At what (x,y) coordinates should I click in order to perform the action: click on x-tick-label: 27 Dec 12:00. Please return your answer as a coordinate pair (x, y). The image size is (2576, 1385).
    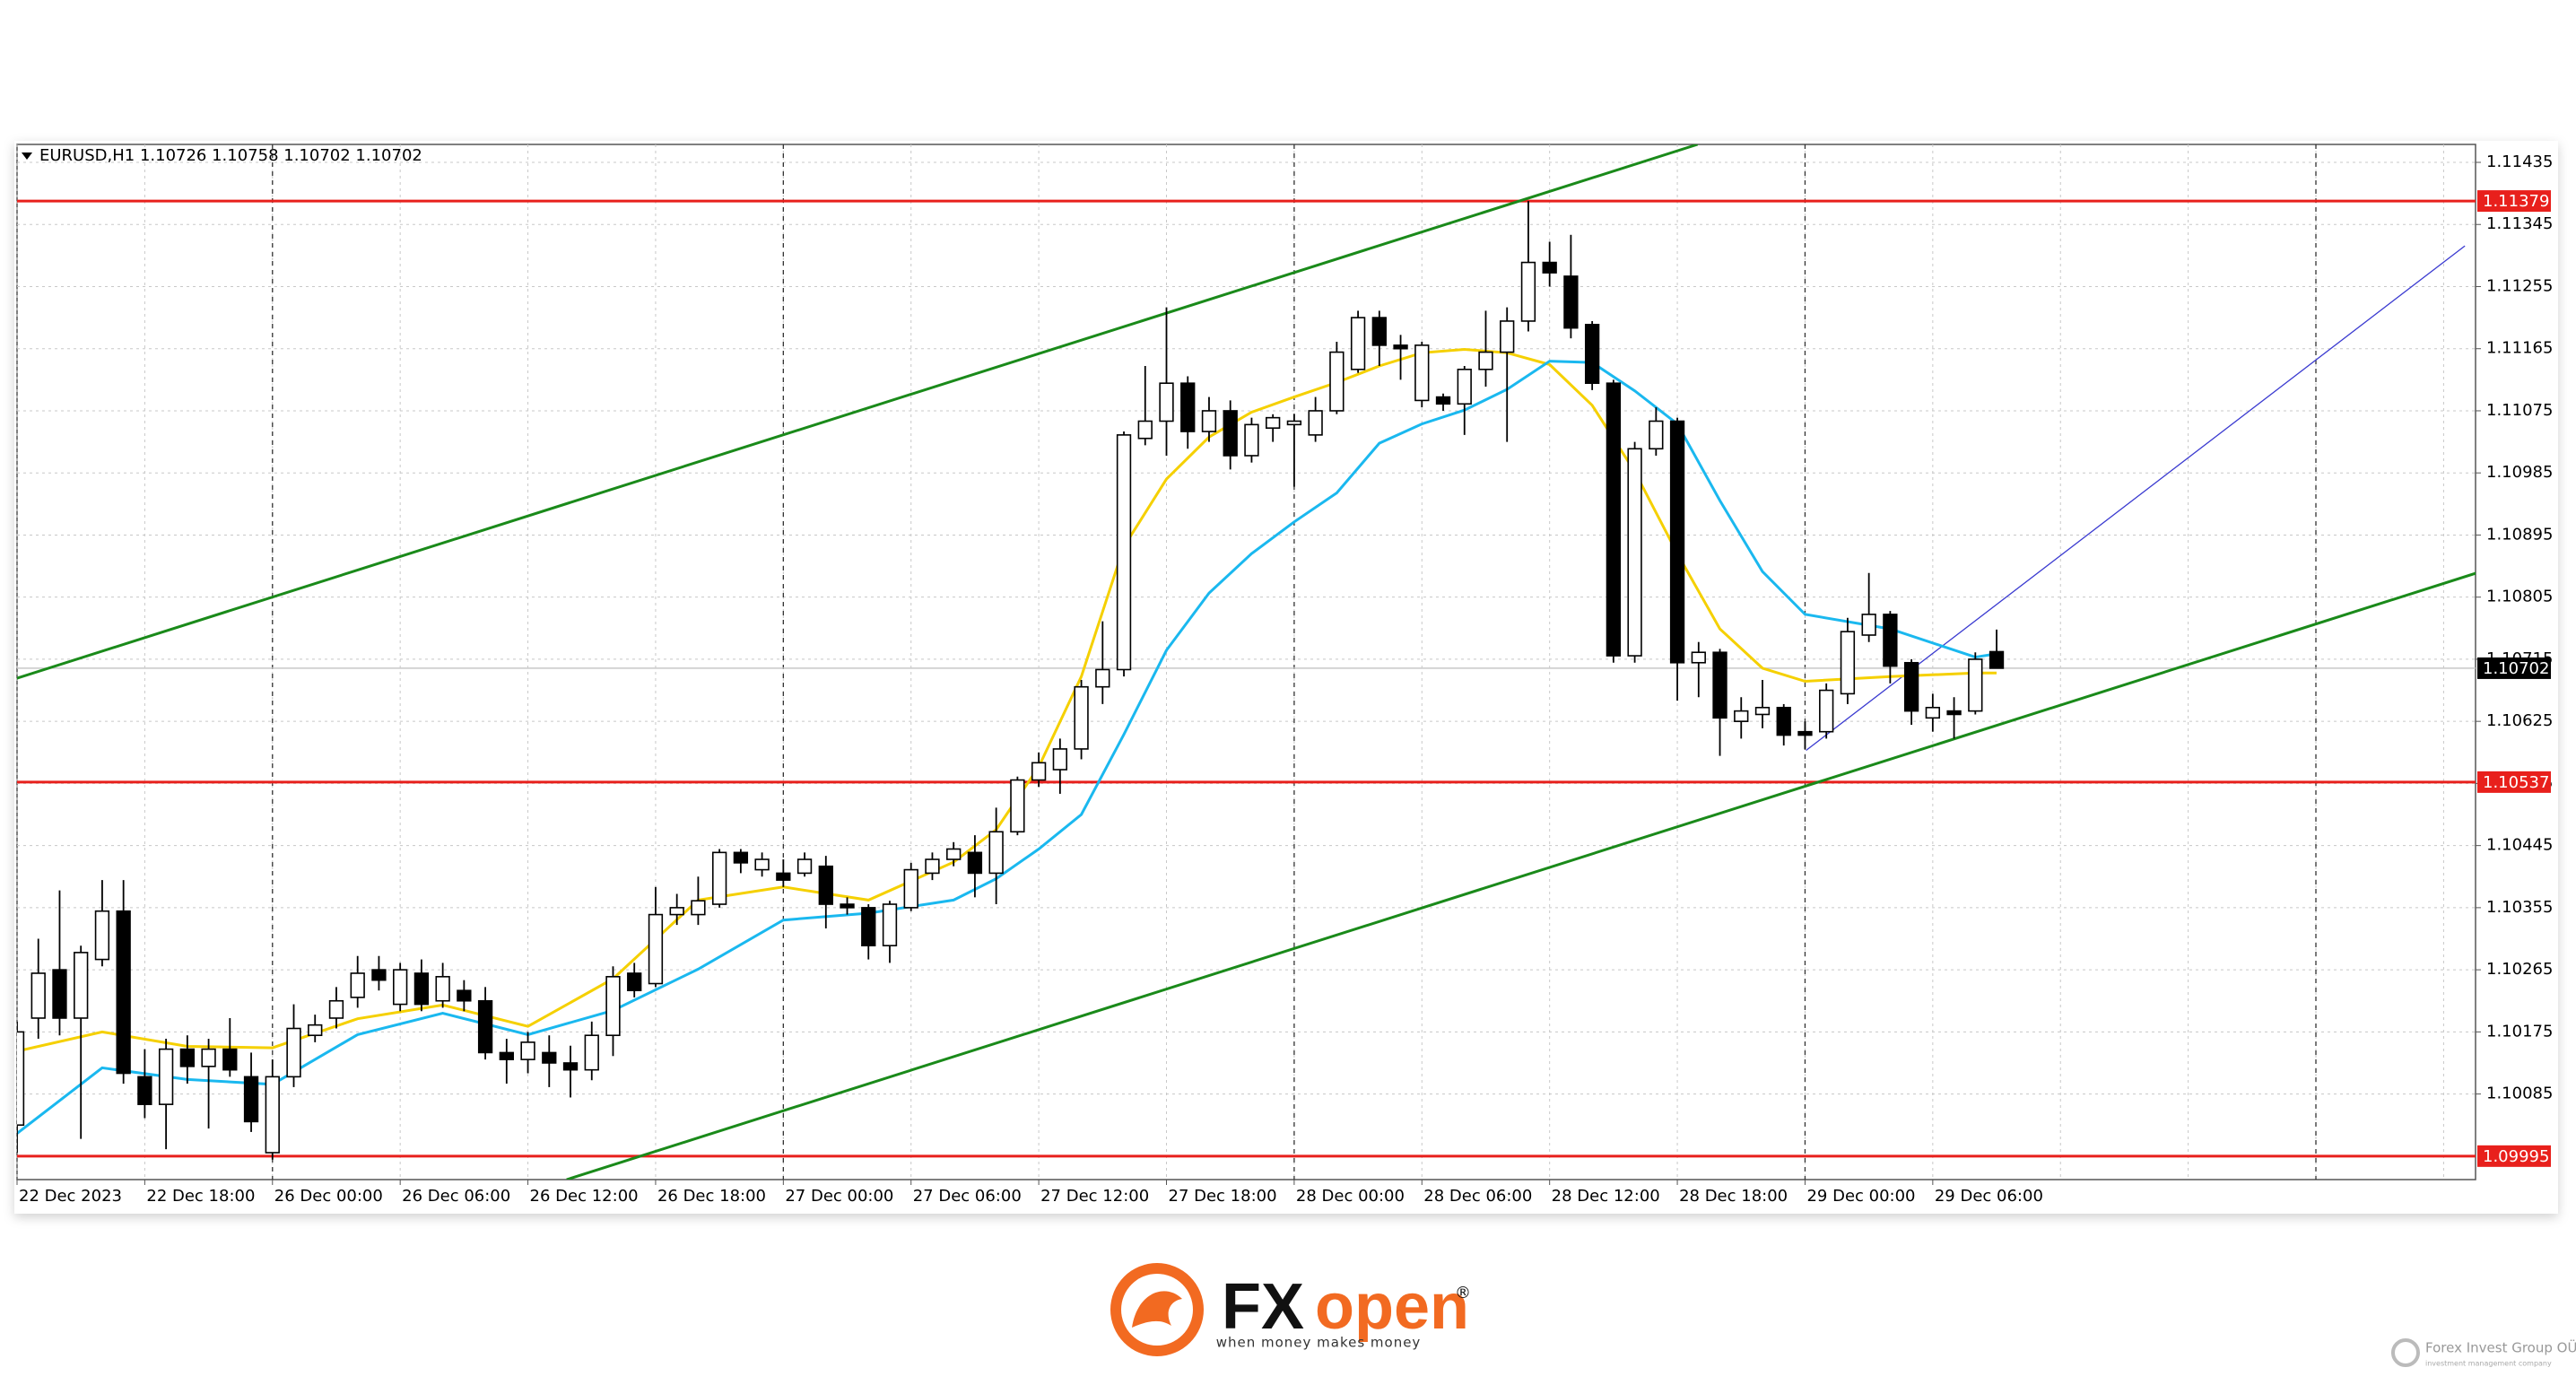
    Looking at the image, I should click on (1094, 1196).